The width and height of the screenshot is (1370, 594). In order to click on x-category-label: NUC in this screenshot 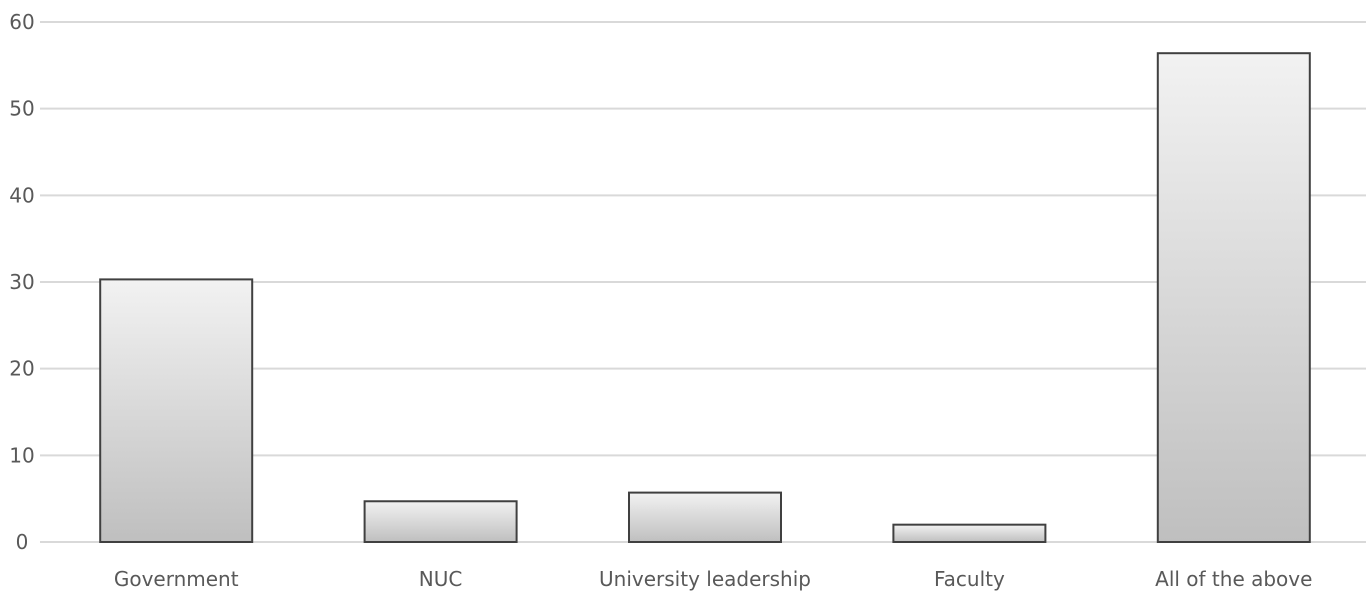, I will do `click(441, 579)`.